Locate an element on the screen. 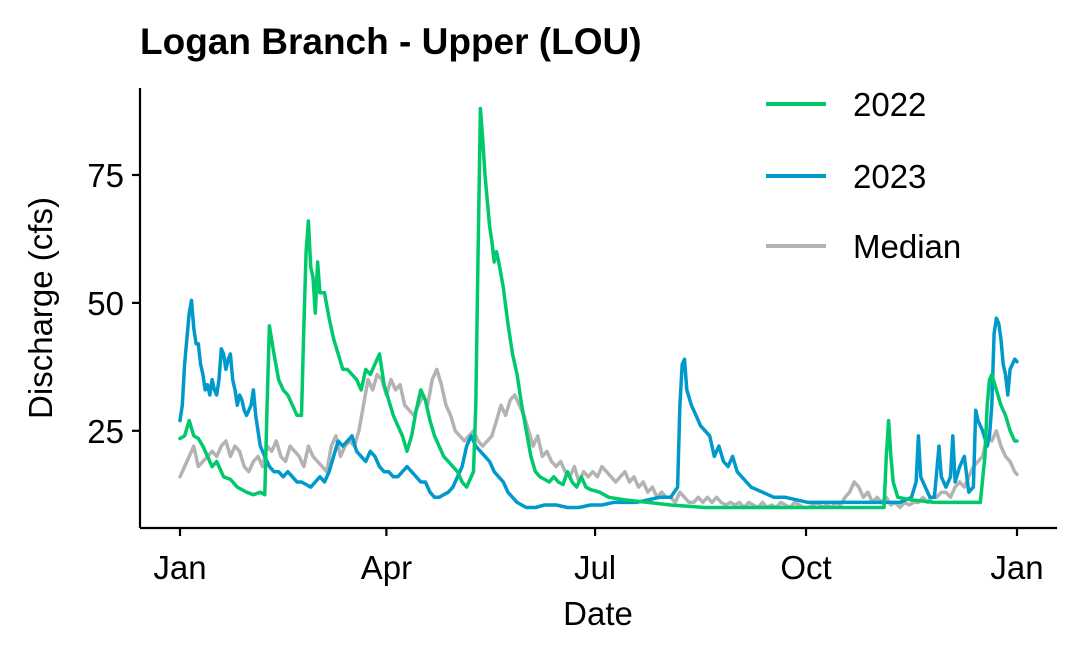  legend-label-median: Median is located at coordinates (907, 246).